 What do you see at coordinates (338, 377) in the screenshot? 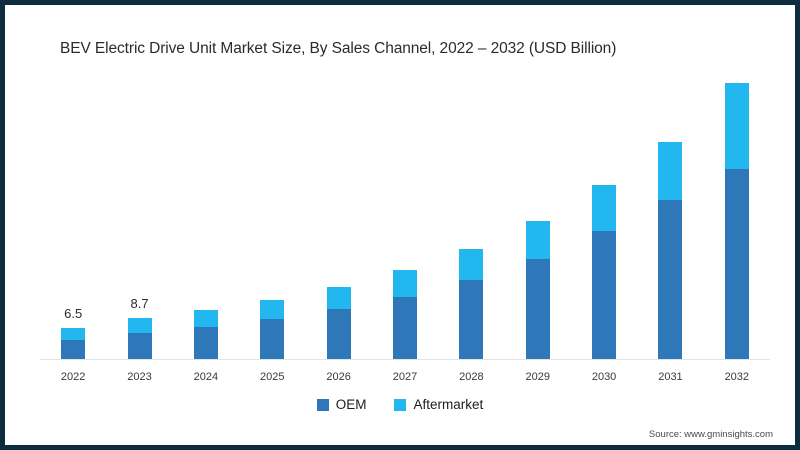
I see `x-tick-label: 2026` at bounding box center [338, 377].